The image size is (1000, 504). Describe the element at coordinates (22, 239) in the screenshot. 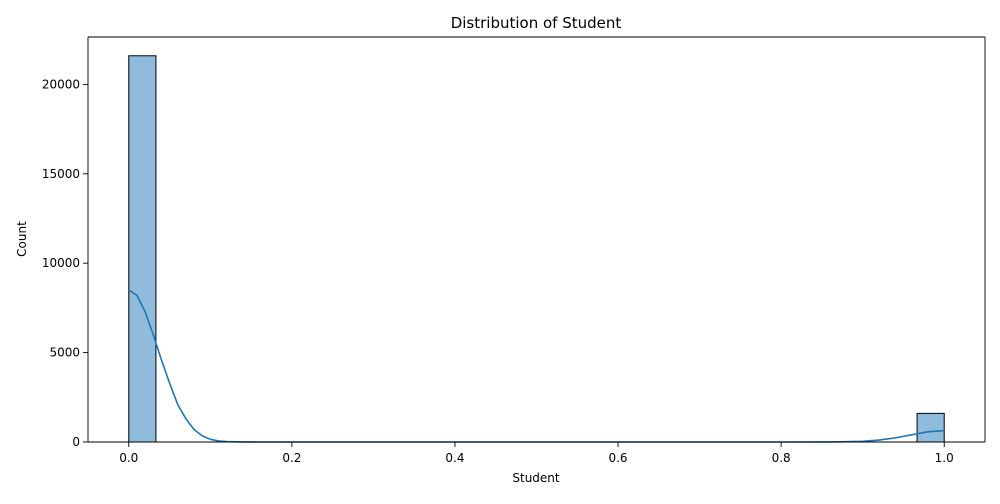

I see `y-axis-label: Count` at that location.